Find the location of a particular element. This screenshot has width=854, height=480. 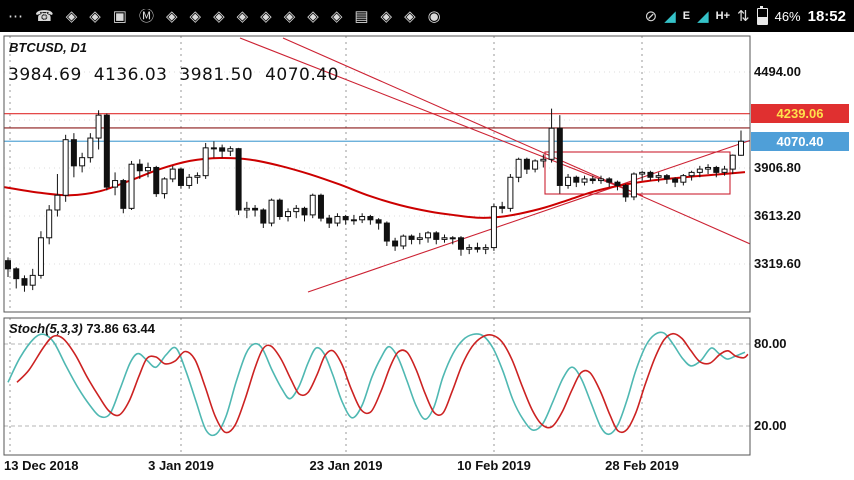

gmail-icon: Ⓜ is located at coordinates (146, 16).